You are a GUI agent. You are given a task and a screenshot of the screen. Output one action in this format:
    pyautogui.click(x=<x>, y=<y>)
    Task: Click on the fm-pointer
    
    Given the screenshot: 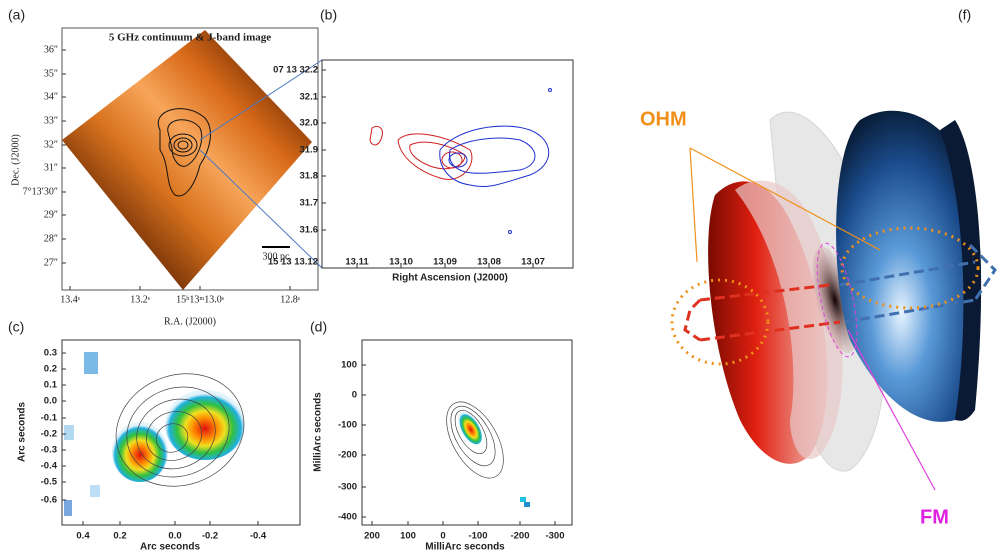 What is the action you would take?
    pyautogui.click(x=891, y=410)
    